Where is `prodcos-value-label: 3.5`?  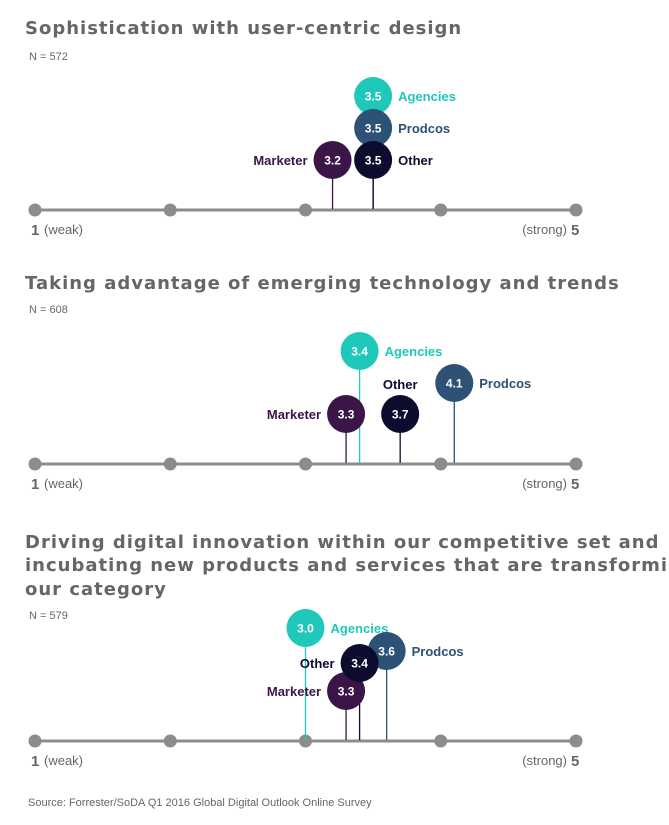 prodcos-value-label: 3.5 is located at coordinates (373, 129).